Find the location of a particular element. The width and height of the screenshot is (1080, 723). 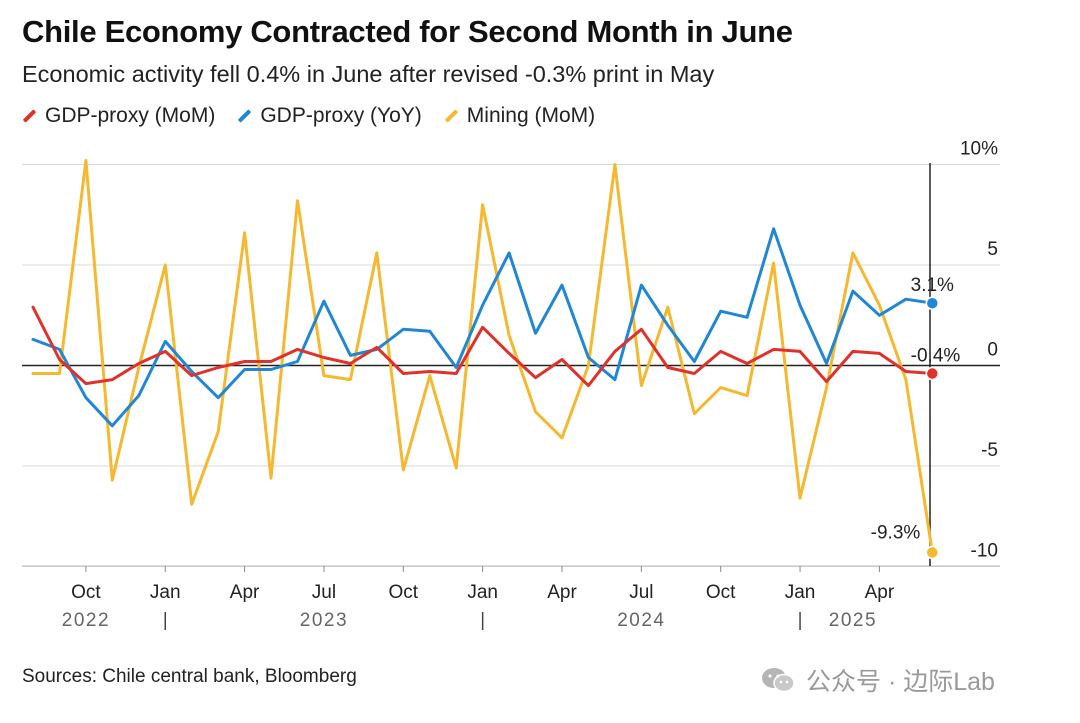

y-tick-label: 10% is located at coordinates (979, 149).